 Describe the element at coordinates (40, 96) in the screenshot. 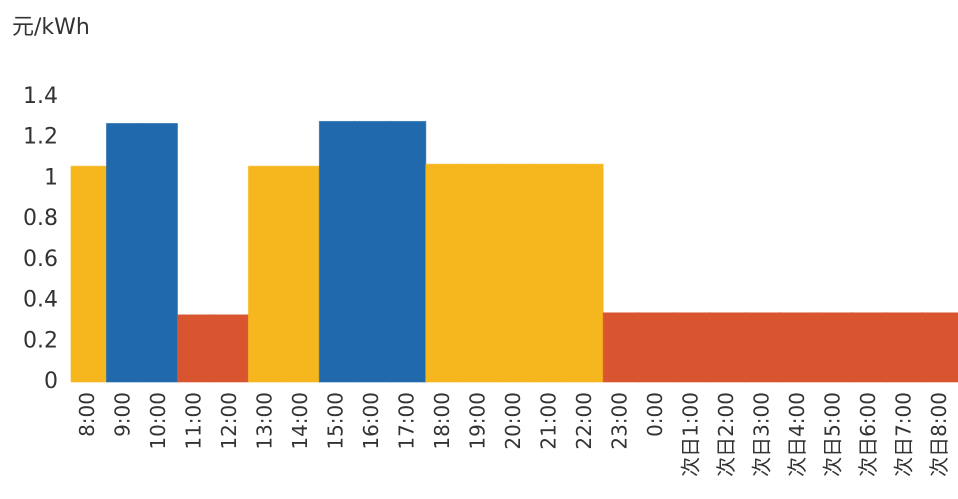

I see `y-tick-label: 1.4` at that location.